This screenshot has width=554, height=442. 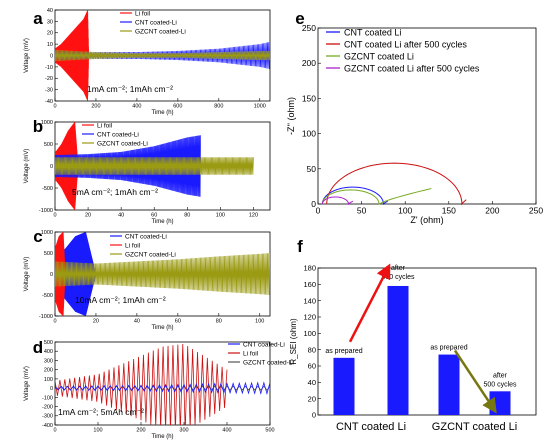 I want to click on decrease-arrow, so click(x=475, y=381).